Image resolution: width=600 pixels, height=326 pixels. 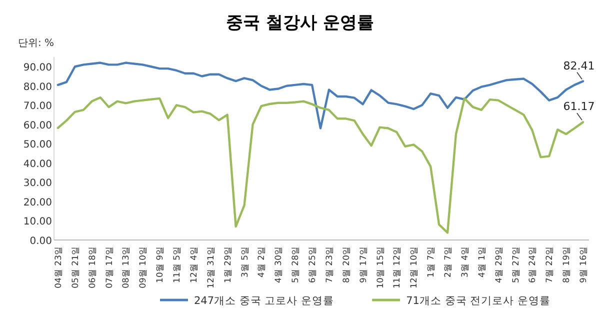 I want to click on y-tick-label: 20.00, so click(x=37, y=202).